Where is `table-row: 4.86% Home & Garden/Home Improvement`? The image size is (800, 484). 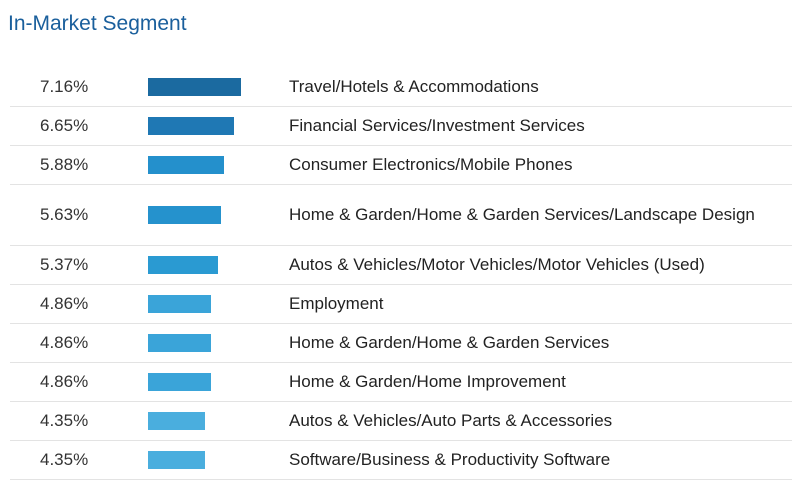 table-row: 4.86% Home & Garden/Home Improvement is located at coordinates (401, 382).